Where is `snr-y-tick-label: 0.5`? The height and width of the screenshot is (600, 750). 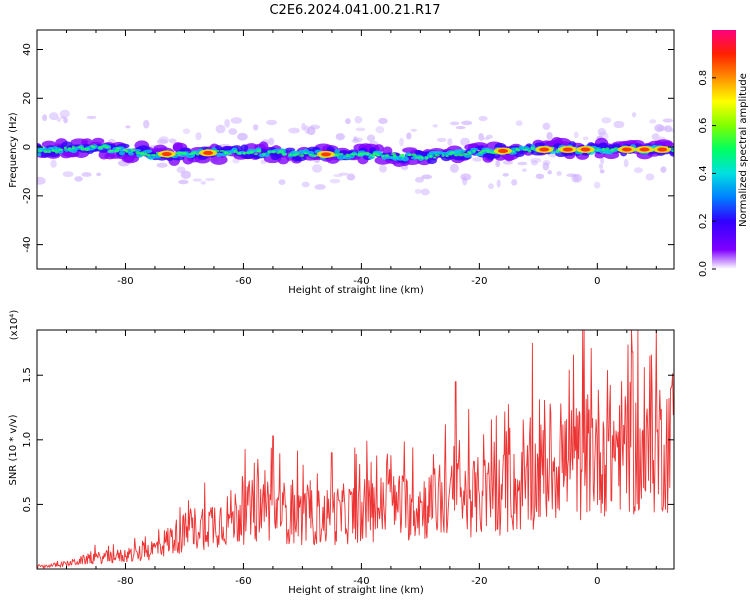 snr-y-tick-label: 0.5 is located at coordinates (27, 504).